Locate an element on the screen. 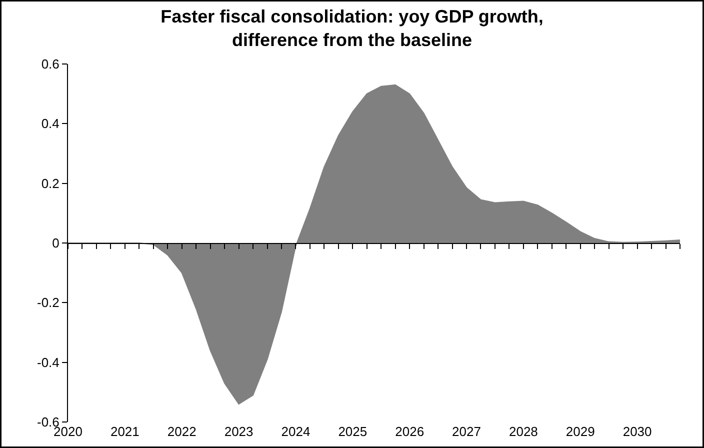 This screenshot has width=704, height=448. x-tick-label: 2026 is located at coordinates (409, 431).